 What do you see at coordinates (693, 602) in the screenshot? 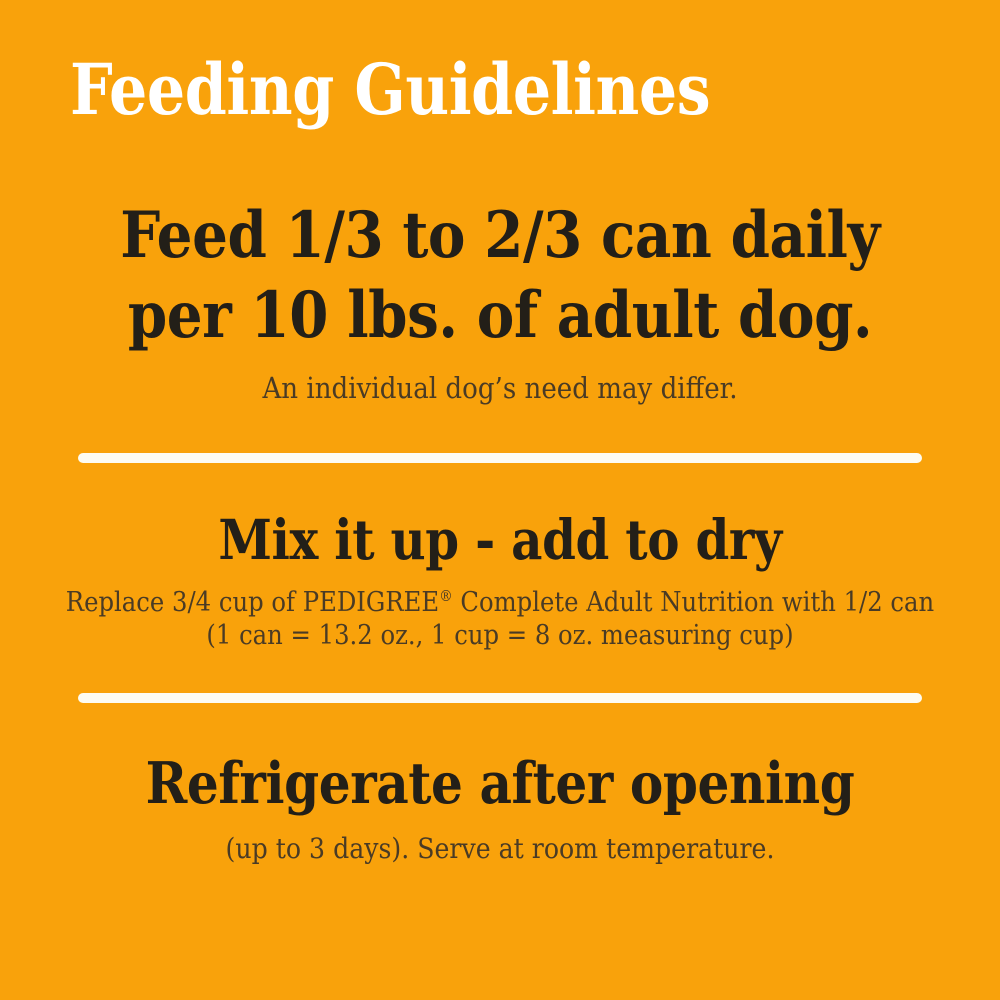
I see `mix-it-up-note-text-after: Complete Adult Nutrition with 1/2 can` at bounding box center [693, 602].